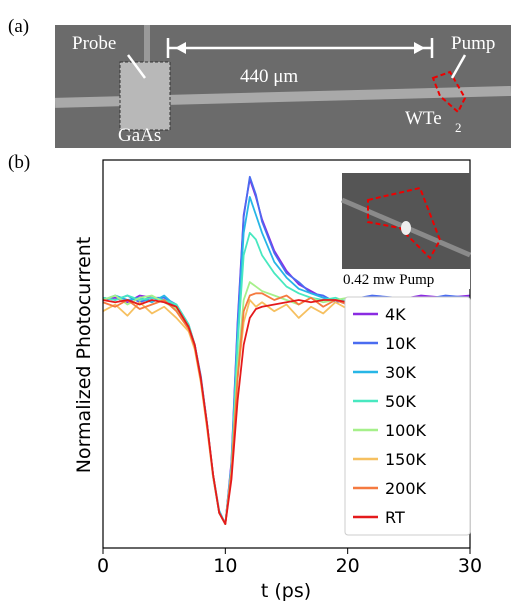  Describe the element at coordinates (388, 280) in the screenshot. I see `inset-label: 0.42 mw Pump` at that location.